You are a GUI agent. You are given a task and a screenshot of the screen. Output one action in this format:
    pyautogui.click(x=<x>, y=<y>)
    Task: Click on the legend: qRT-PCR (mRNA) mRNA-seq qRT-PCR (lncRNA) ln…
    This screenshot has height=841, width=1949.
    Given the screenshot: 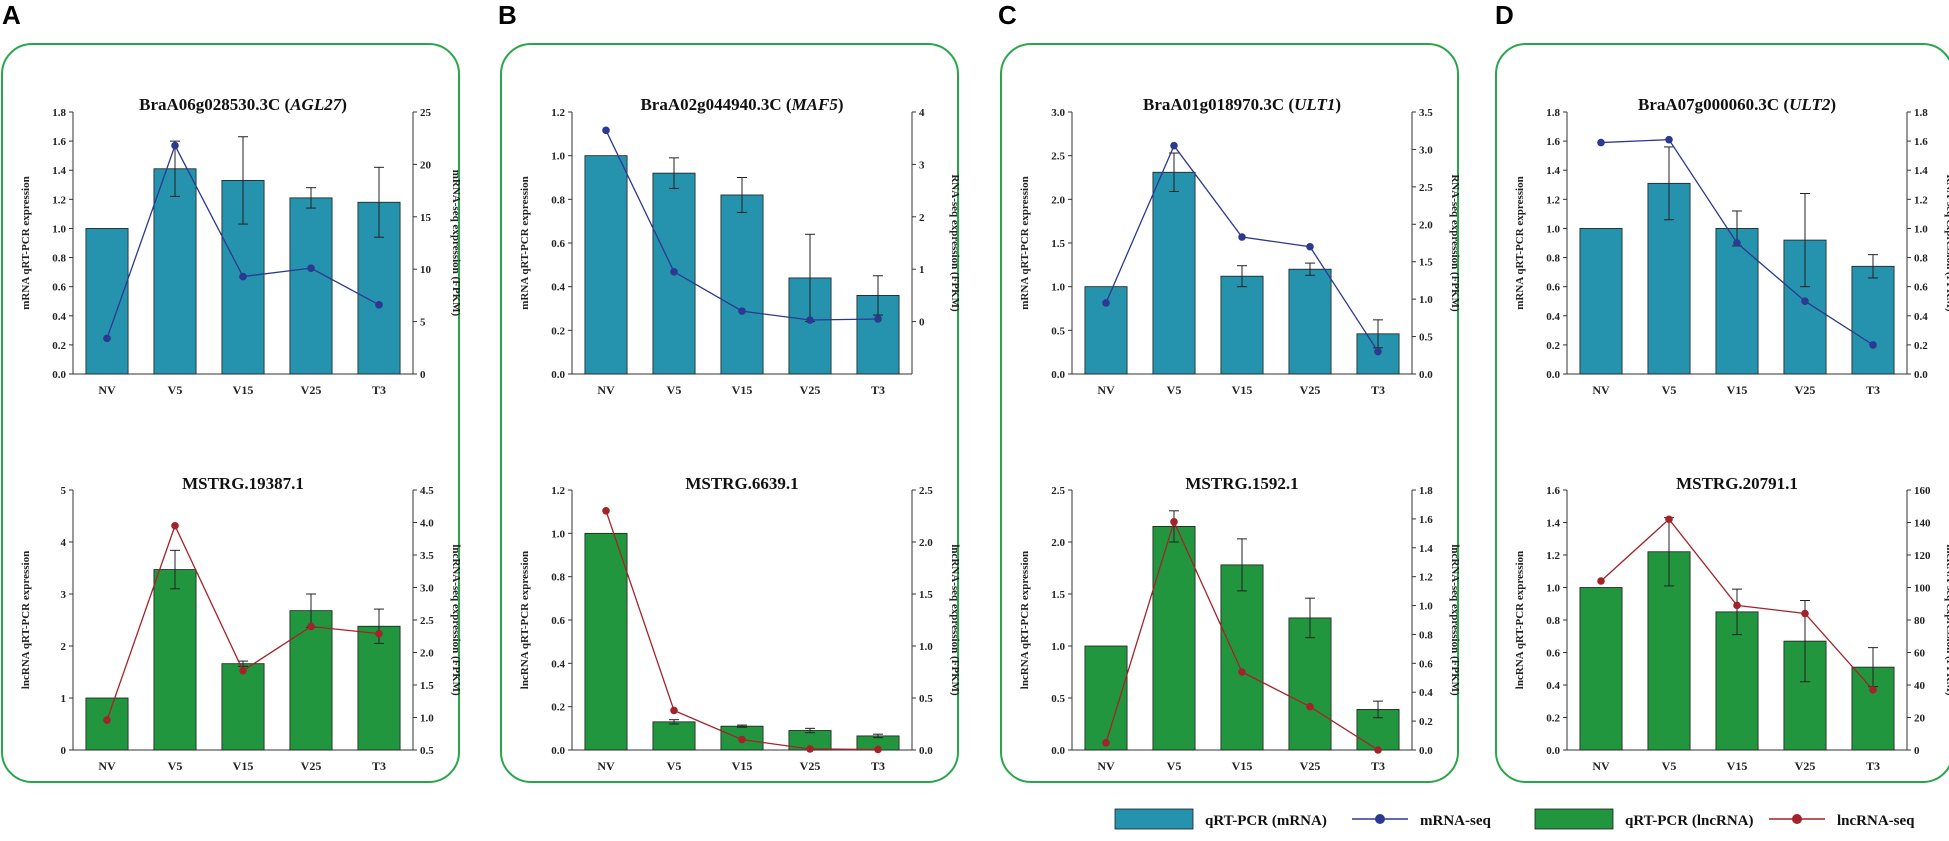 What is the action you would take?
    pyautogui.click(x=1514, y=819)
    